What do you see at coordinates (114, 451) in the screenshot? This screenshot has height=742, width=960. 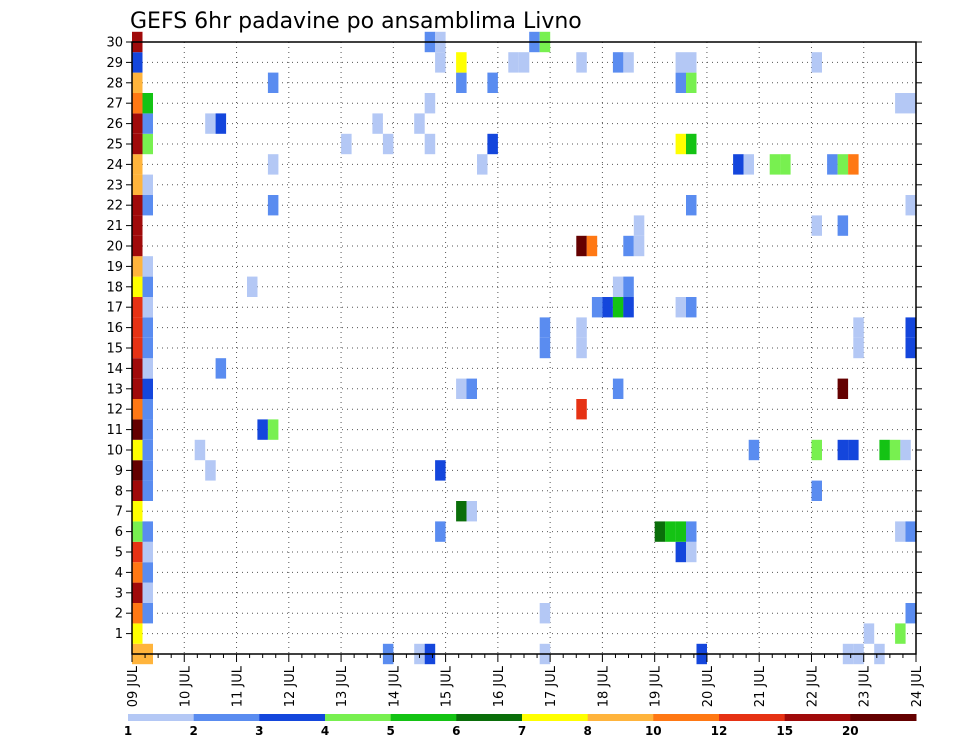 I see `y-tick-label: 10` at bounding box center [114, 451].